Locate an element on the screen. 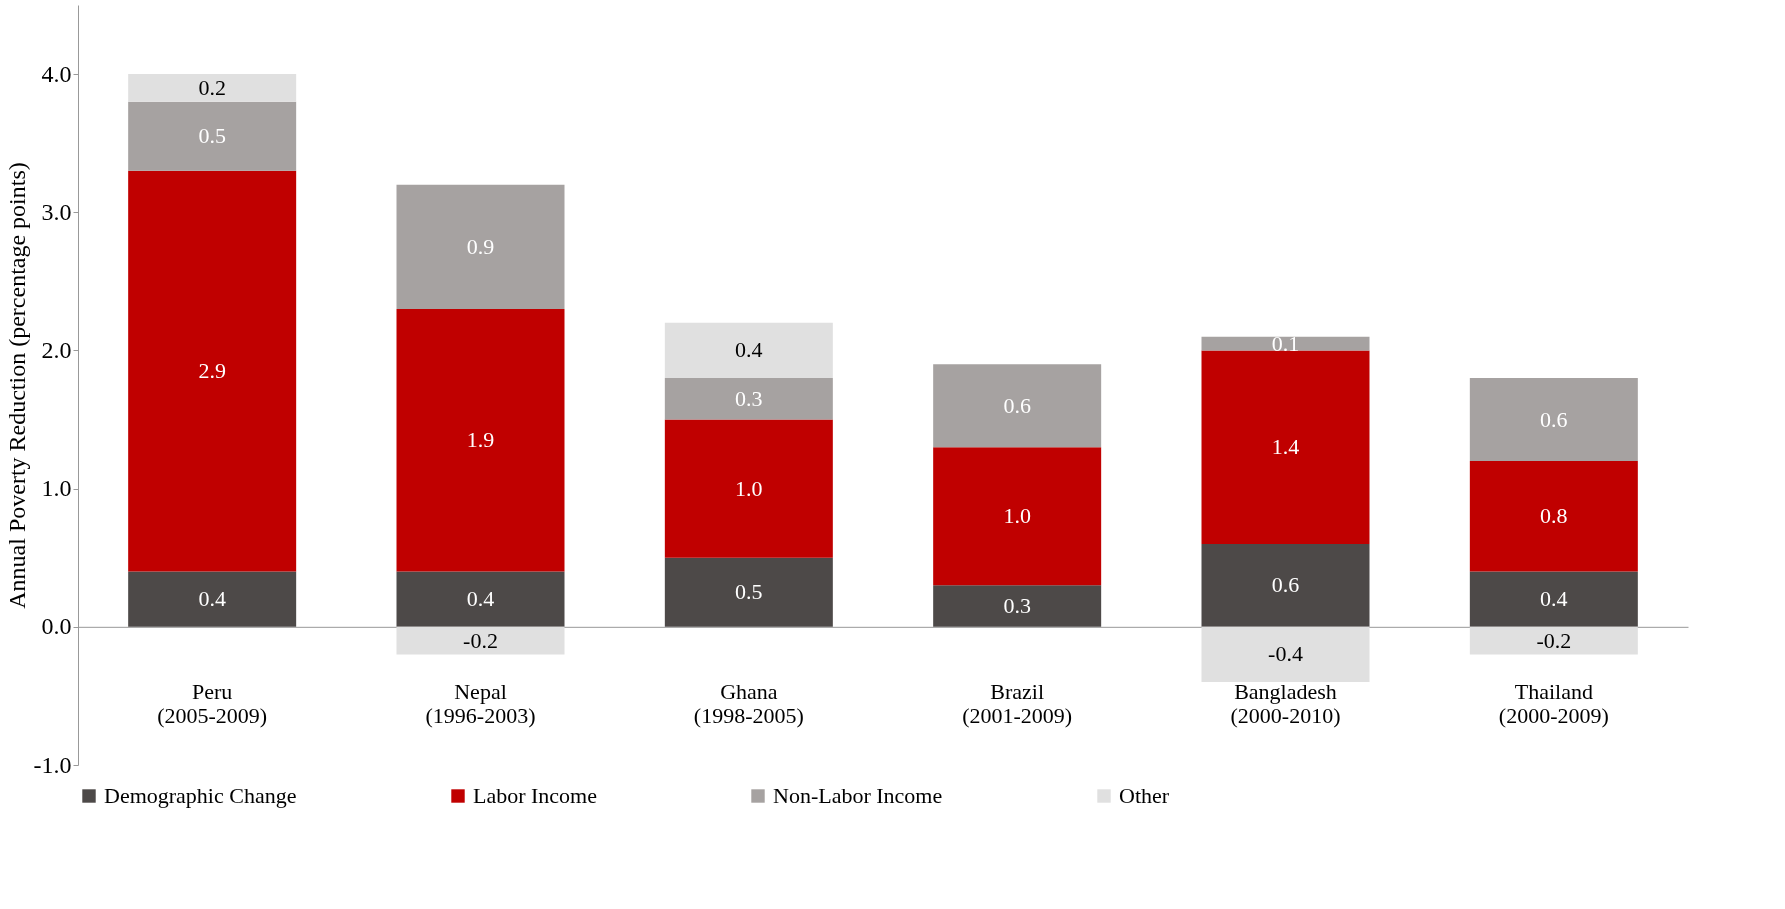 This screenshot has width=1785, height=909. x-tick-label: Bangladesh (2000-2010) is located at coordinates (1285, 704).